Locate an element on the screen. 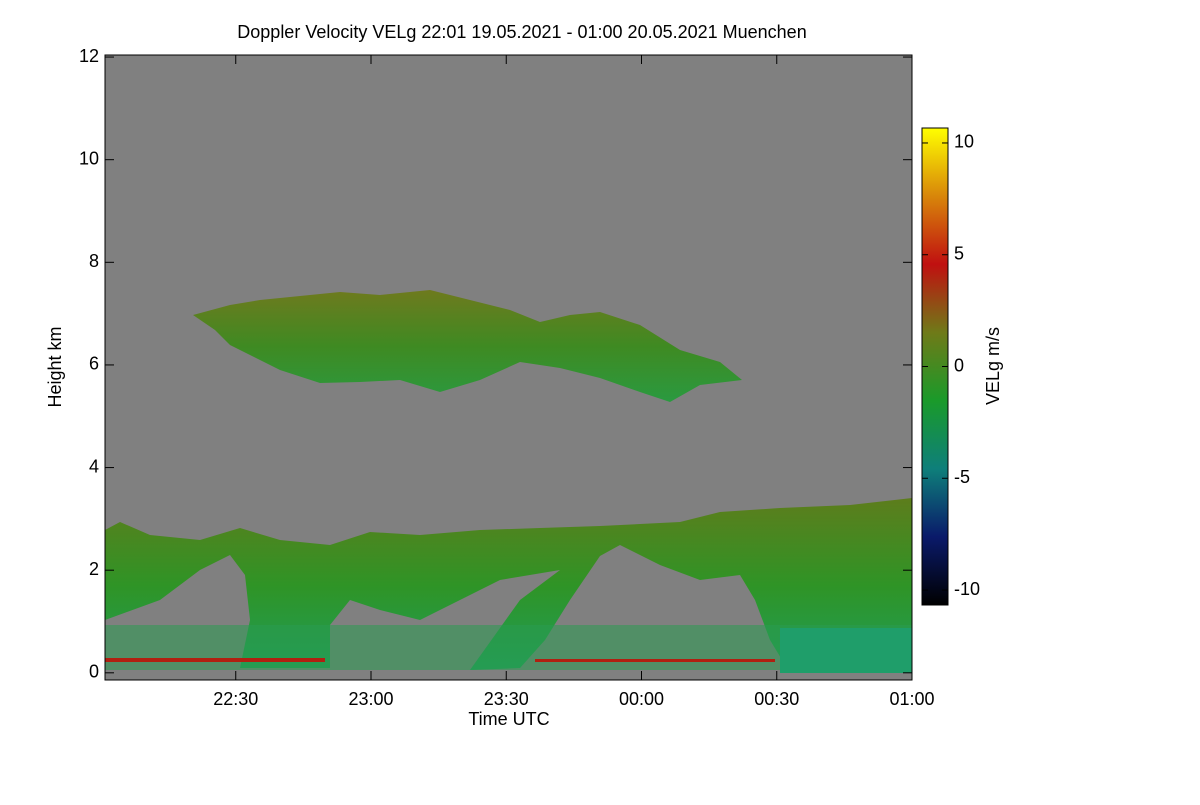  colorbar-tick-label: 5 is located at coordinates (959, 253).